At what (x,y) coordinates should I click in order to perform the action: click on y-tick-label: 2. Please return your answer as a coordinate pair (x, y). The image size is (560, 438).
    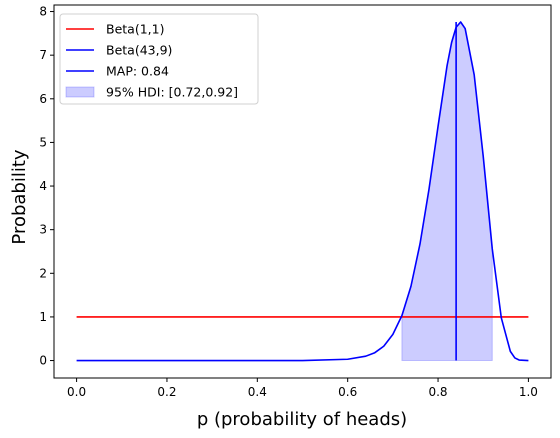
    Looking at the image, I should click on (43, 273).